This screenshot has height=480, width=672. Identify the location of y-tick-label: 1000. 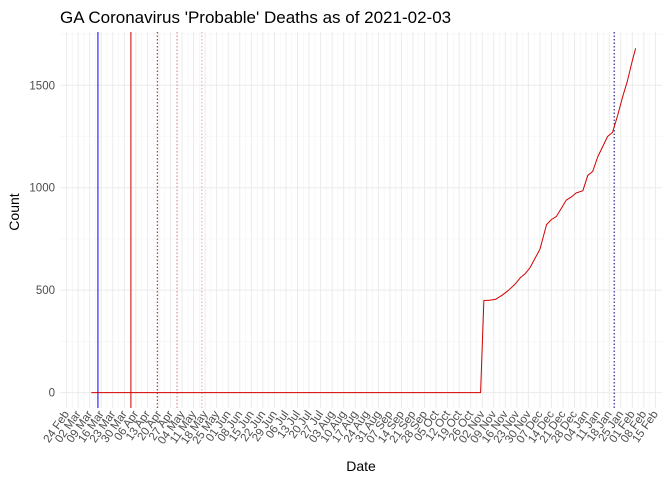
(42, 189).